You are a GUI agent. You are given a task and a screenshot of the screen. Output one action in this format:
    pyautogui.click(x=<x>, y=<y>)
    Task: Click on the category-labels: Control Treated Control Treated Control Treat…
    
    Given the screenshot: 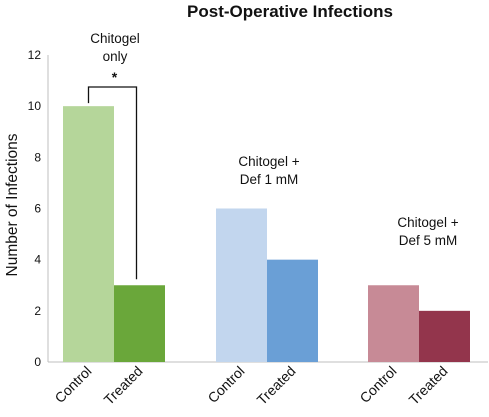 What is the action you would take?
    pyautogui.click(x=250, y=385)
    